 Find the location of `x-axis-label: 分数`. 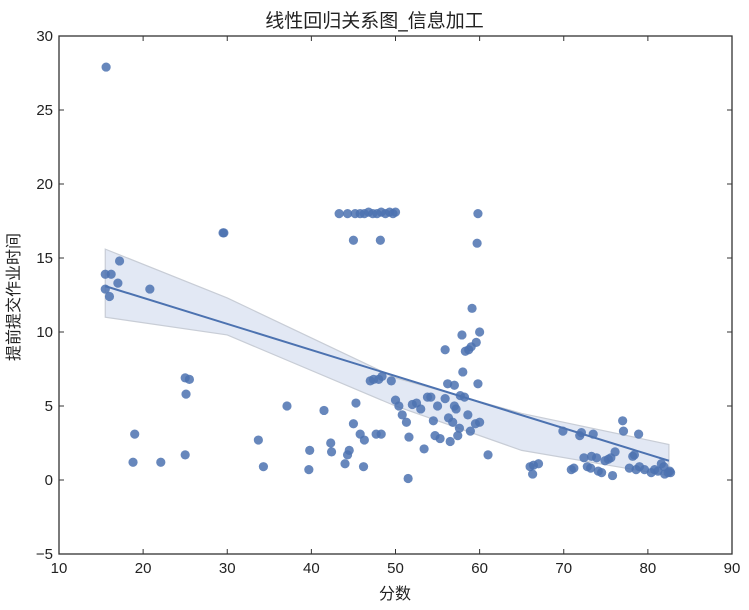

x-axis-label: 分数 is located at coordinates (394, 593).